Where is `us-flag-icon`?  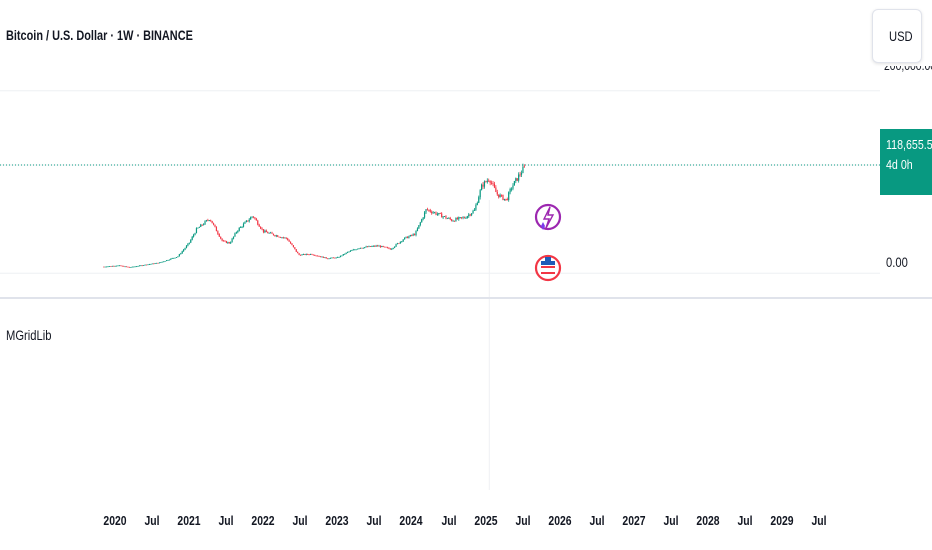
us-flag-icon is located at coordinates (548, 268).